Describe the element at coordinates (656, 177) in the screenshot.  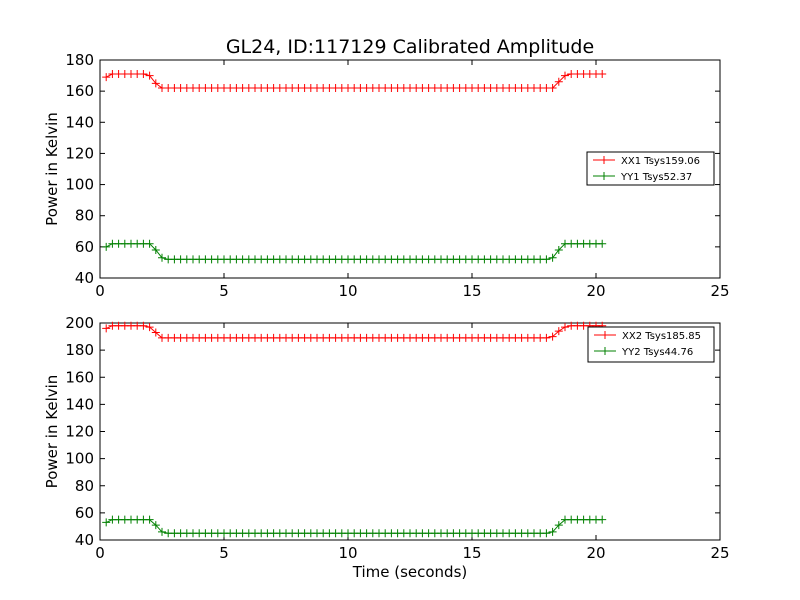
I see `legend-entry: YY1 Tsys52.37` at that location.